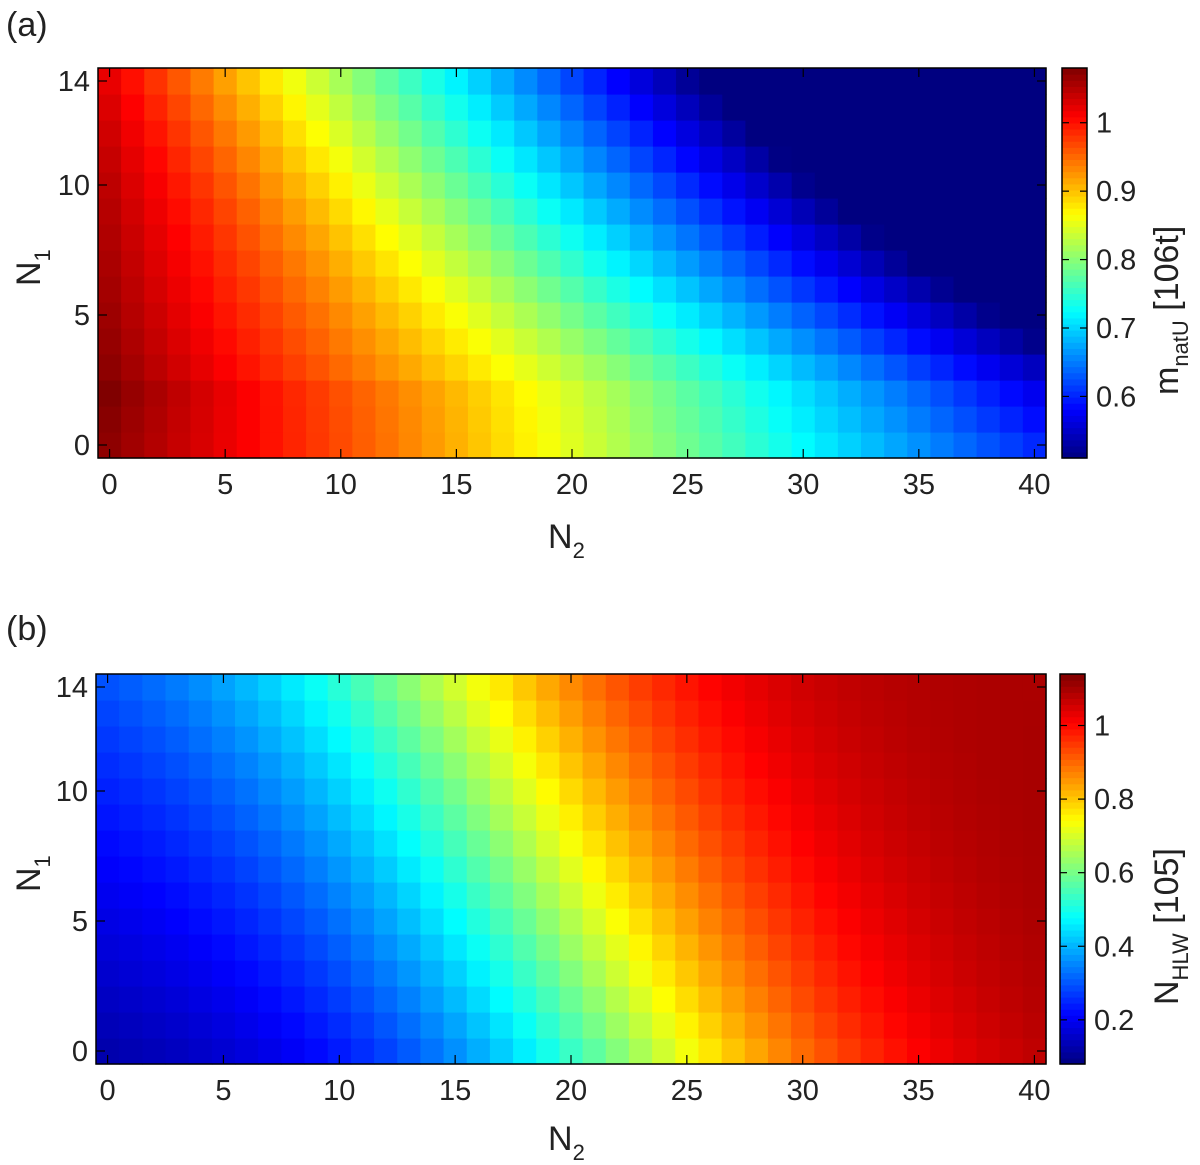 The height and width of the screenshot is (1165, 1200). Describe the element at coordinates (1034, 1091) in the screenshot. I see `x-tick-label: 40` at that location.